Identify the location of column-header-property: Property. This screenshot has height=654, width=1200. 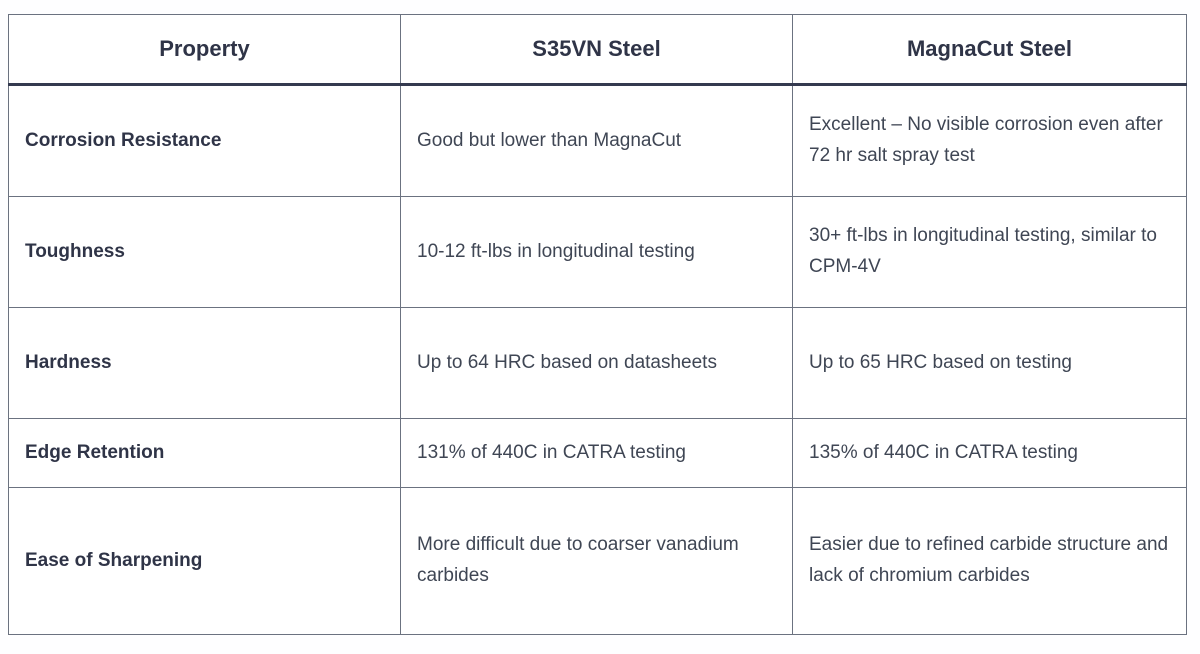
(204, 50).